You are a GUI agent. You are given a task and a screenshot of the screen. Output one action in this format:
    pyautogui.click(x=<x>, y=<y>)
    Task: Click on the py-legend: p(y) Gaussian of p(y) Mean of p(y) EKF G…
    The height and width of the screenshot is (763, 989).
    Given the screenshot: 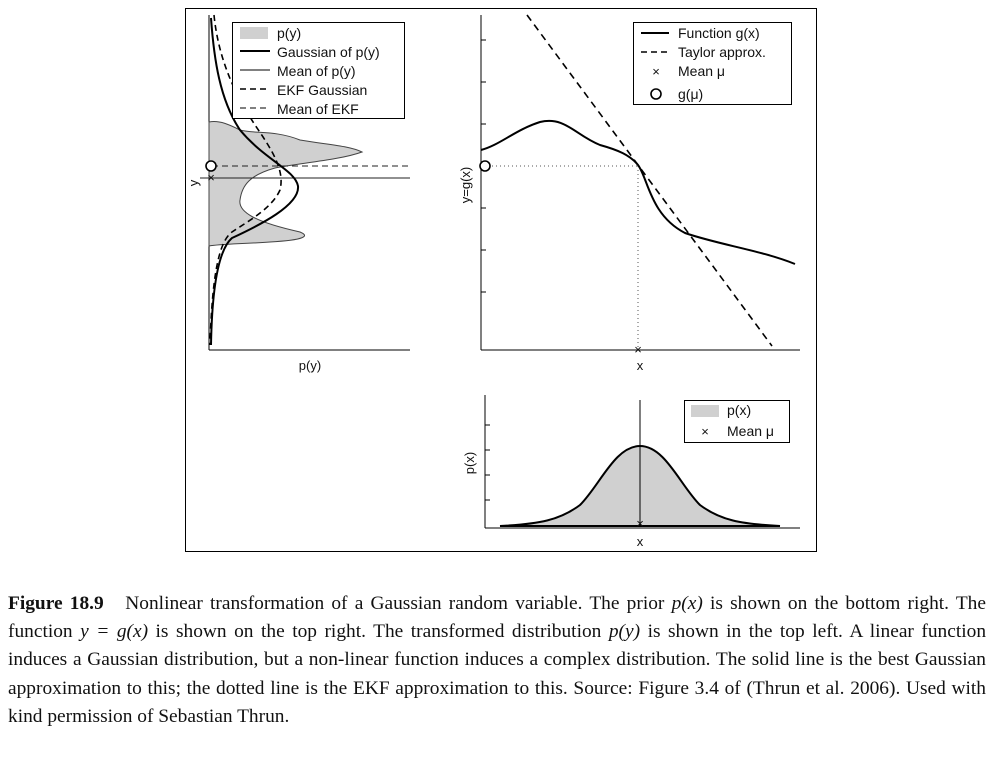 What is the action you would take?
    pyautogui.click(x=318, y=70)
    